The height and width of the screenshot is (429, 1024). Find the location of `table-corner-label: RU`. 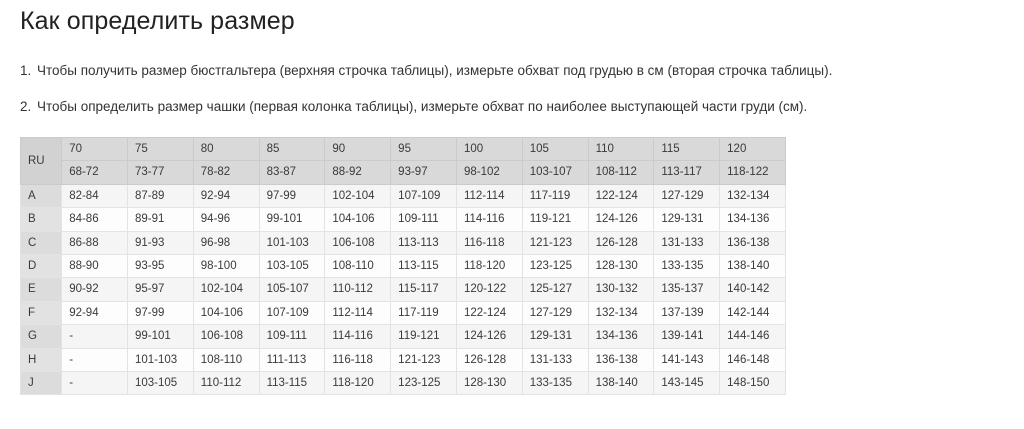

table-corner-label: RU is located at coordinates (41, 161).